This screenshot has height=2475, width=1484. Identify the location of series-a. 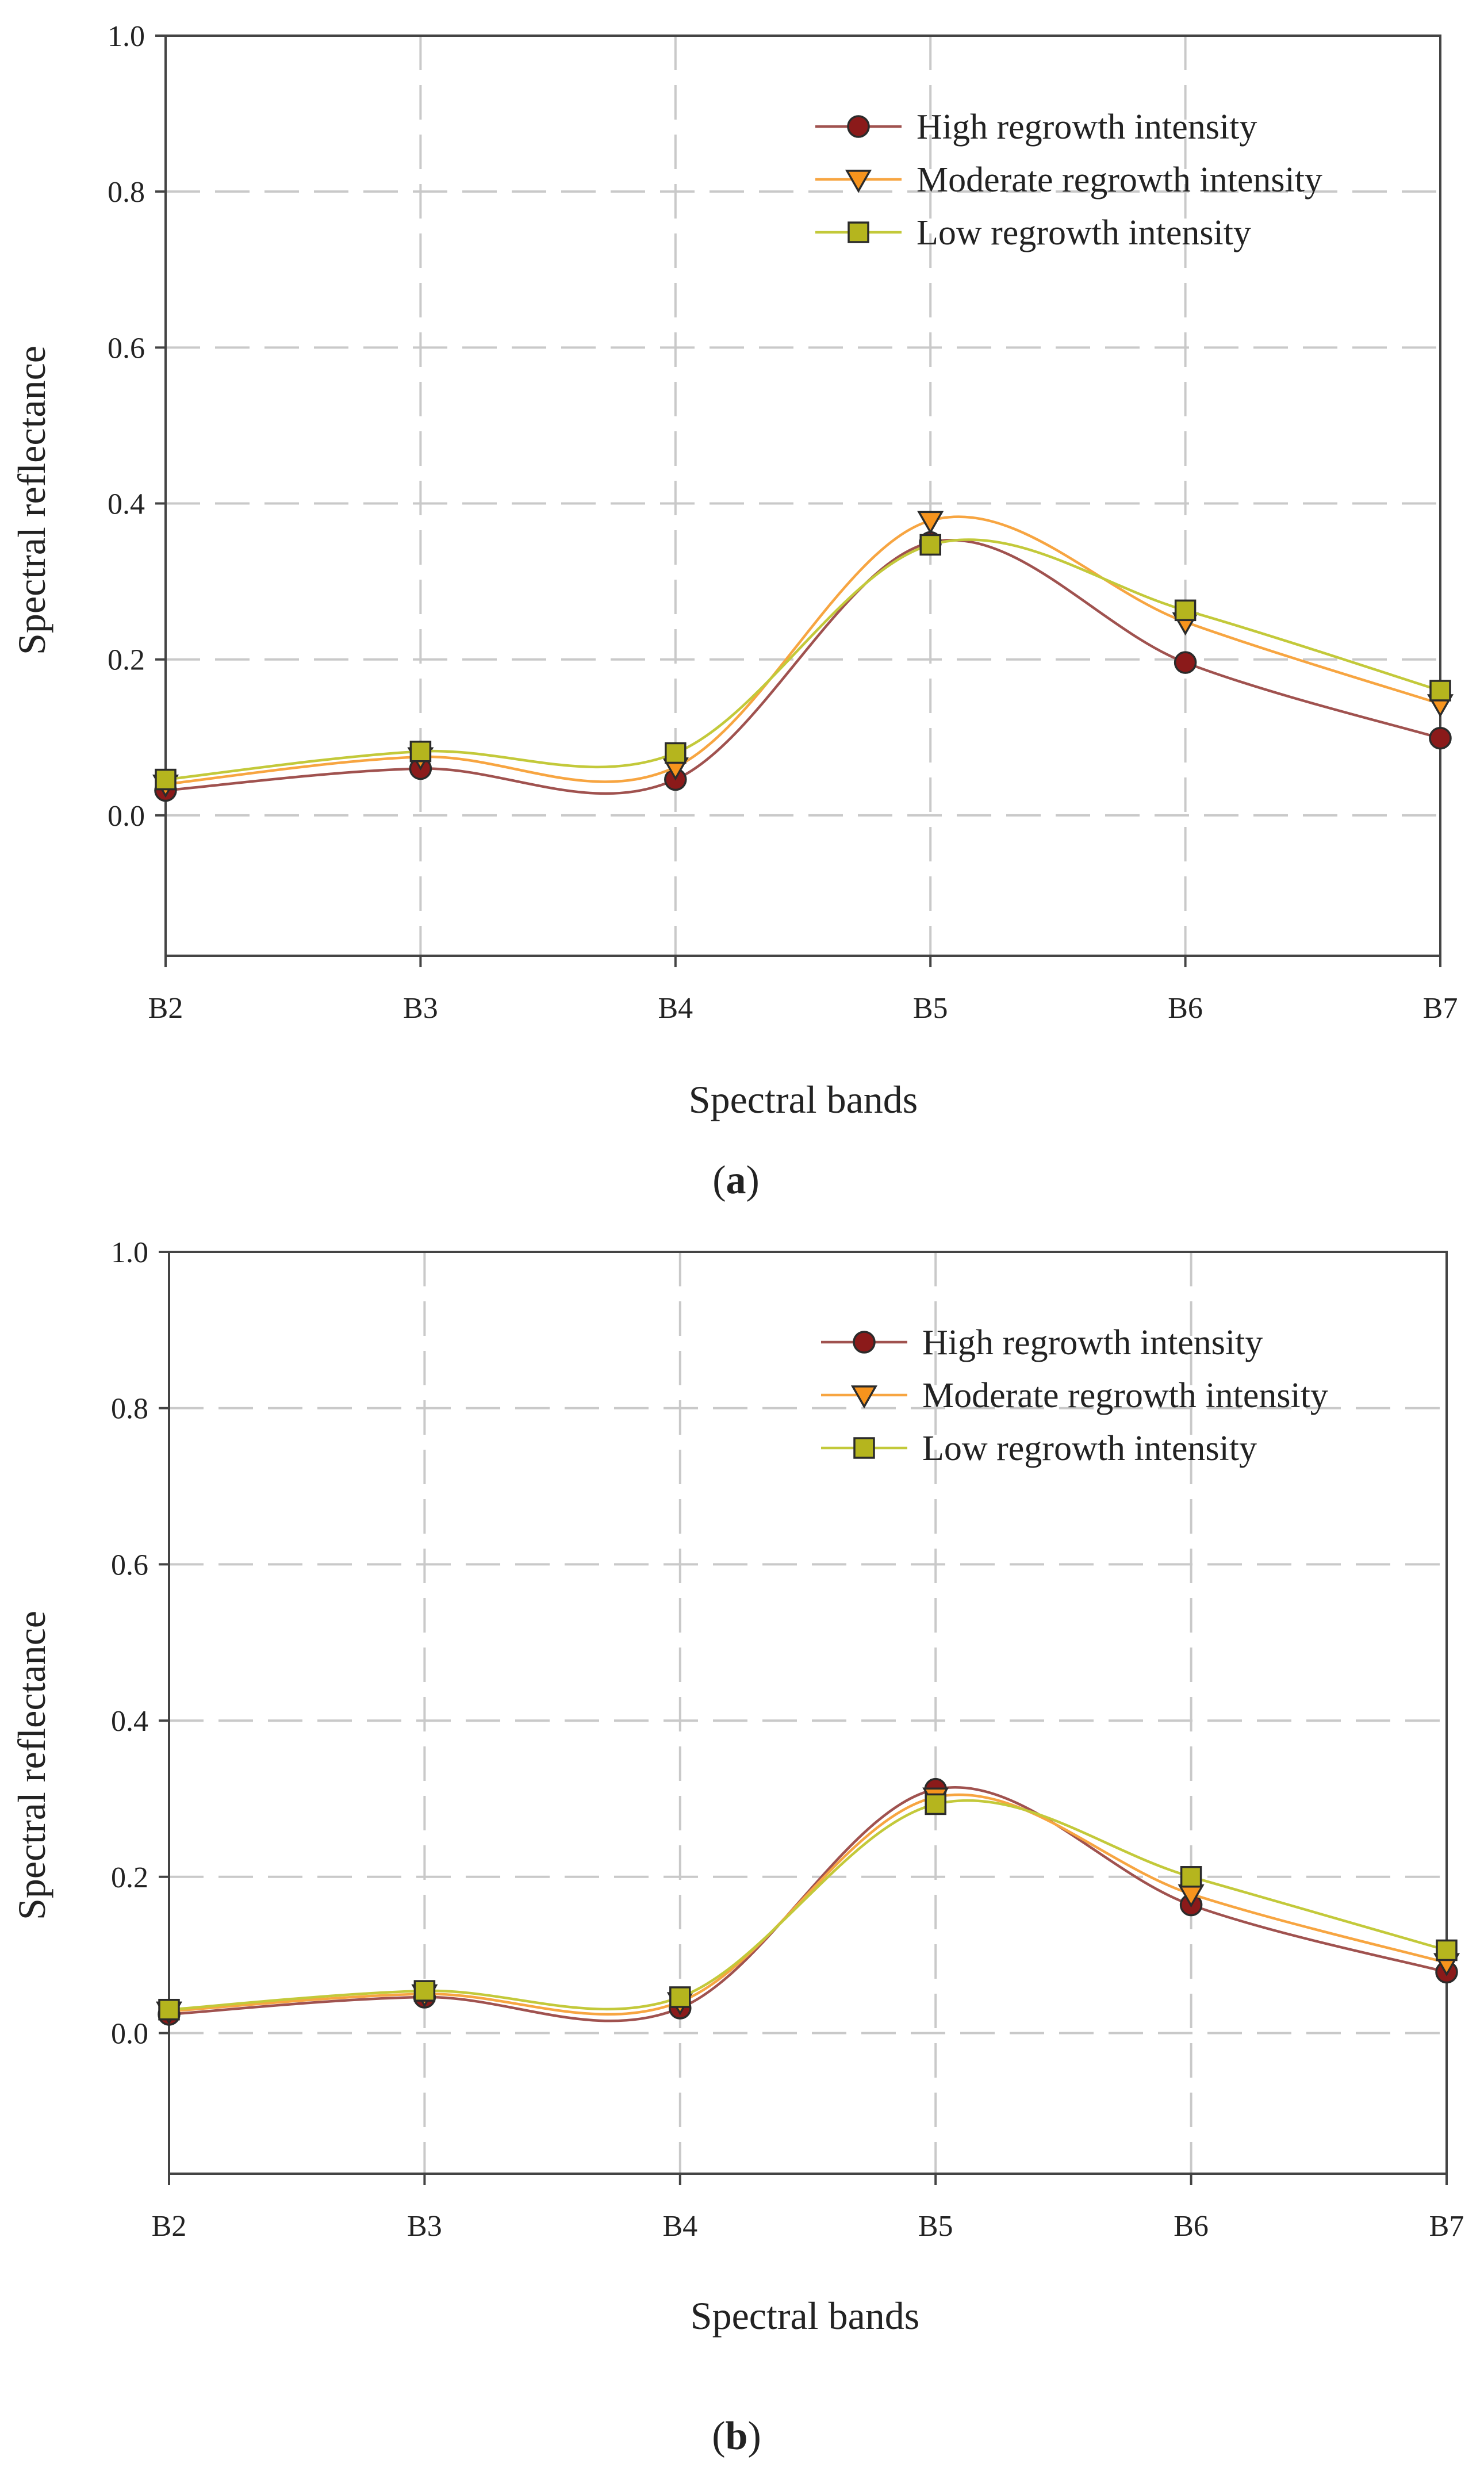
(803, 657).